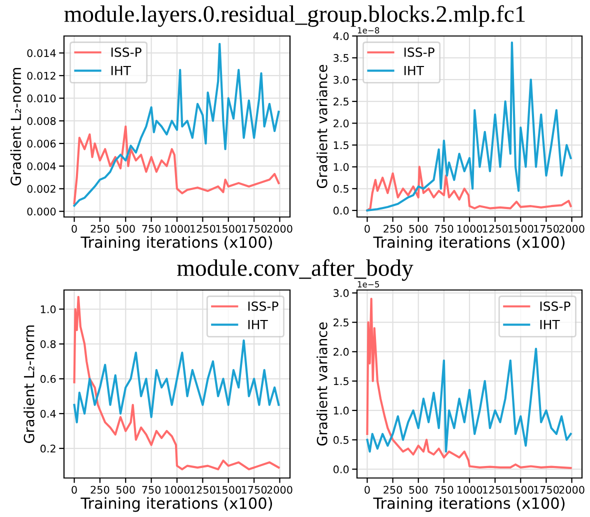 The width and height of the screenshot is (590, 517). Describe the element at coordinates (41, 76) in the screenshot. I see `y-tick-label: 0.012` at that location.